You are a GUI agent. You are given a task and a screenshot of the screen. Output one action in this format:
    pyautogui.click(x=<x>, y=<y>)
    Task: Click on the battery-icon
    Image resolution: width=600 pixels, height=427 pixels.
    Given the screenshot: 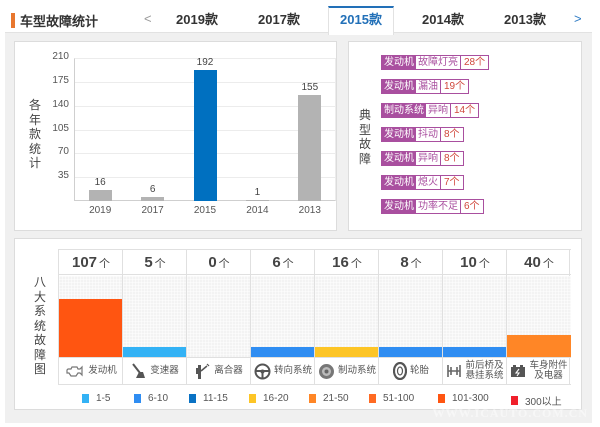 What is the action you would take?
    pyautogui.click(x=518, y=371)
    